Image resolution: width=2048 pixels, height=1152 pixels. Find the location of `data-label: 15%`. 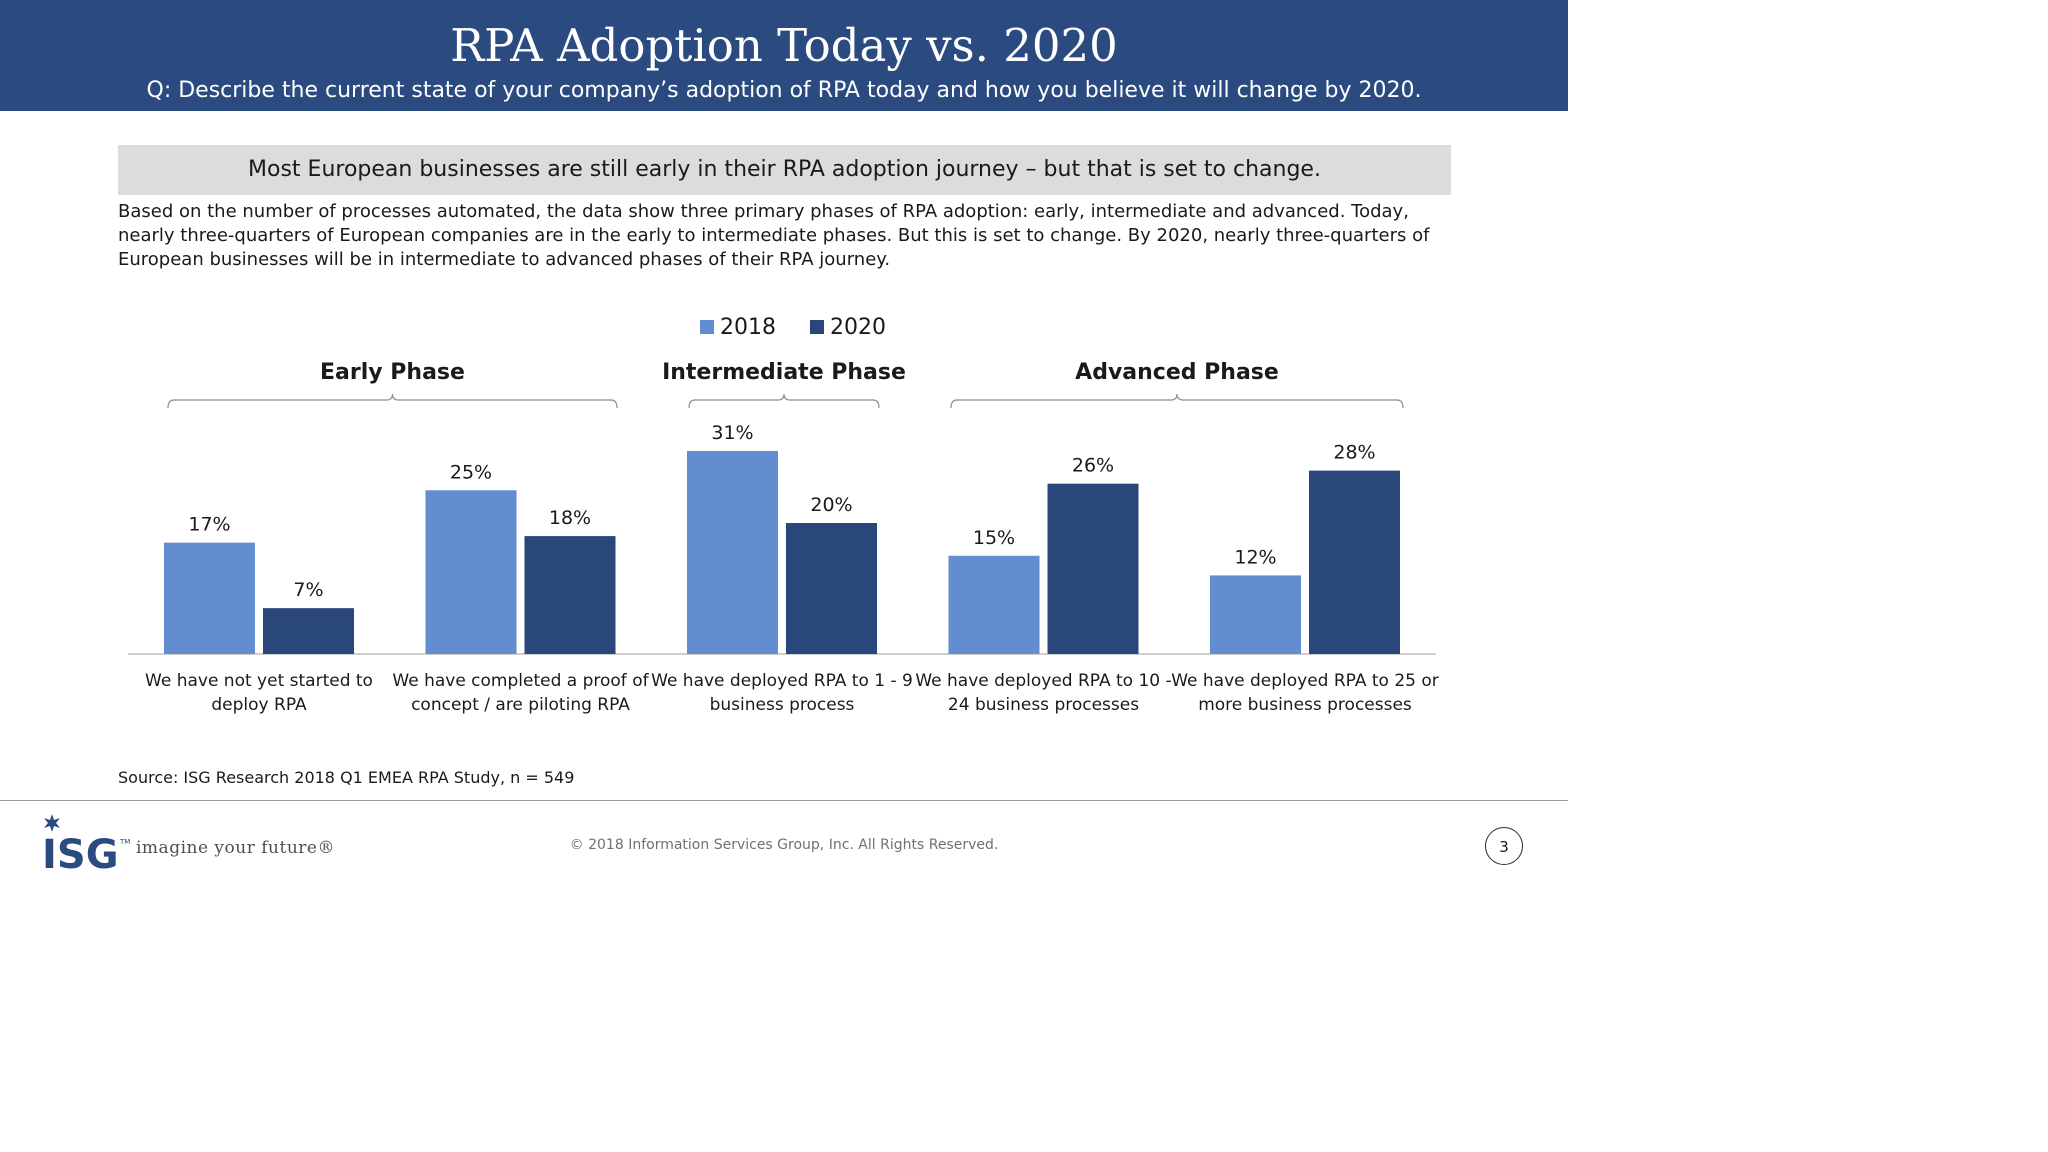

data-label: 15% is located at coordinates (994, 538).